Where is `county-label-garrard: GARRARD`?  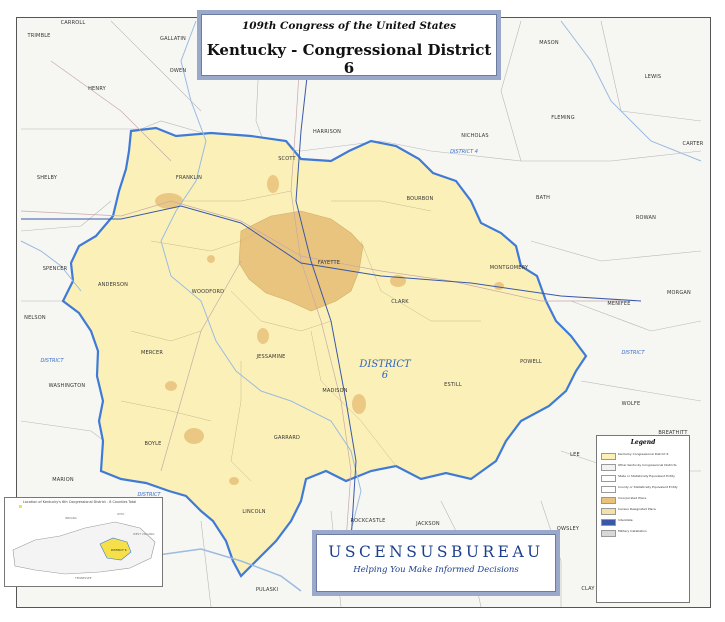 county-label-garrard: GARRARD is located at coordinates (287, 438).